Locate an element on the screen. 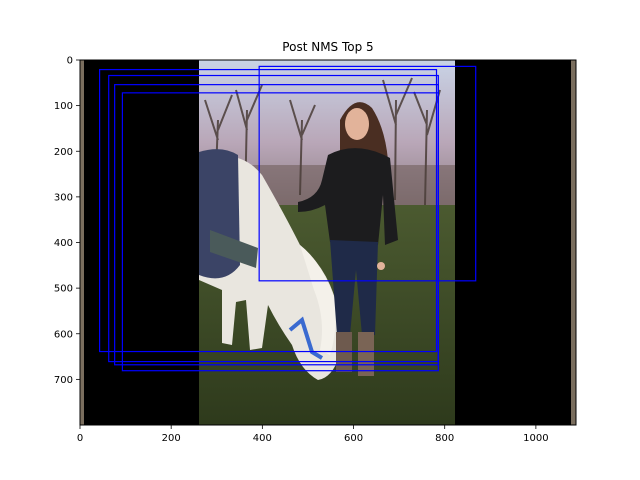 The image size is (640, 480). x-axis: 0 200 400 600 800 1000 is located at coordinates (313, 434).